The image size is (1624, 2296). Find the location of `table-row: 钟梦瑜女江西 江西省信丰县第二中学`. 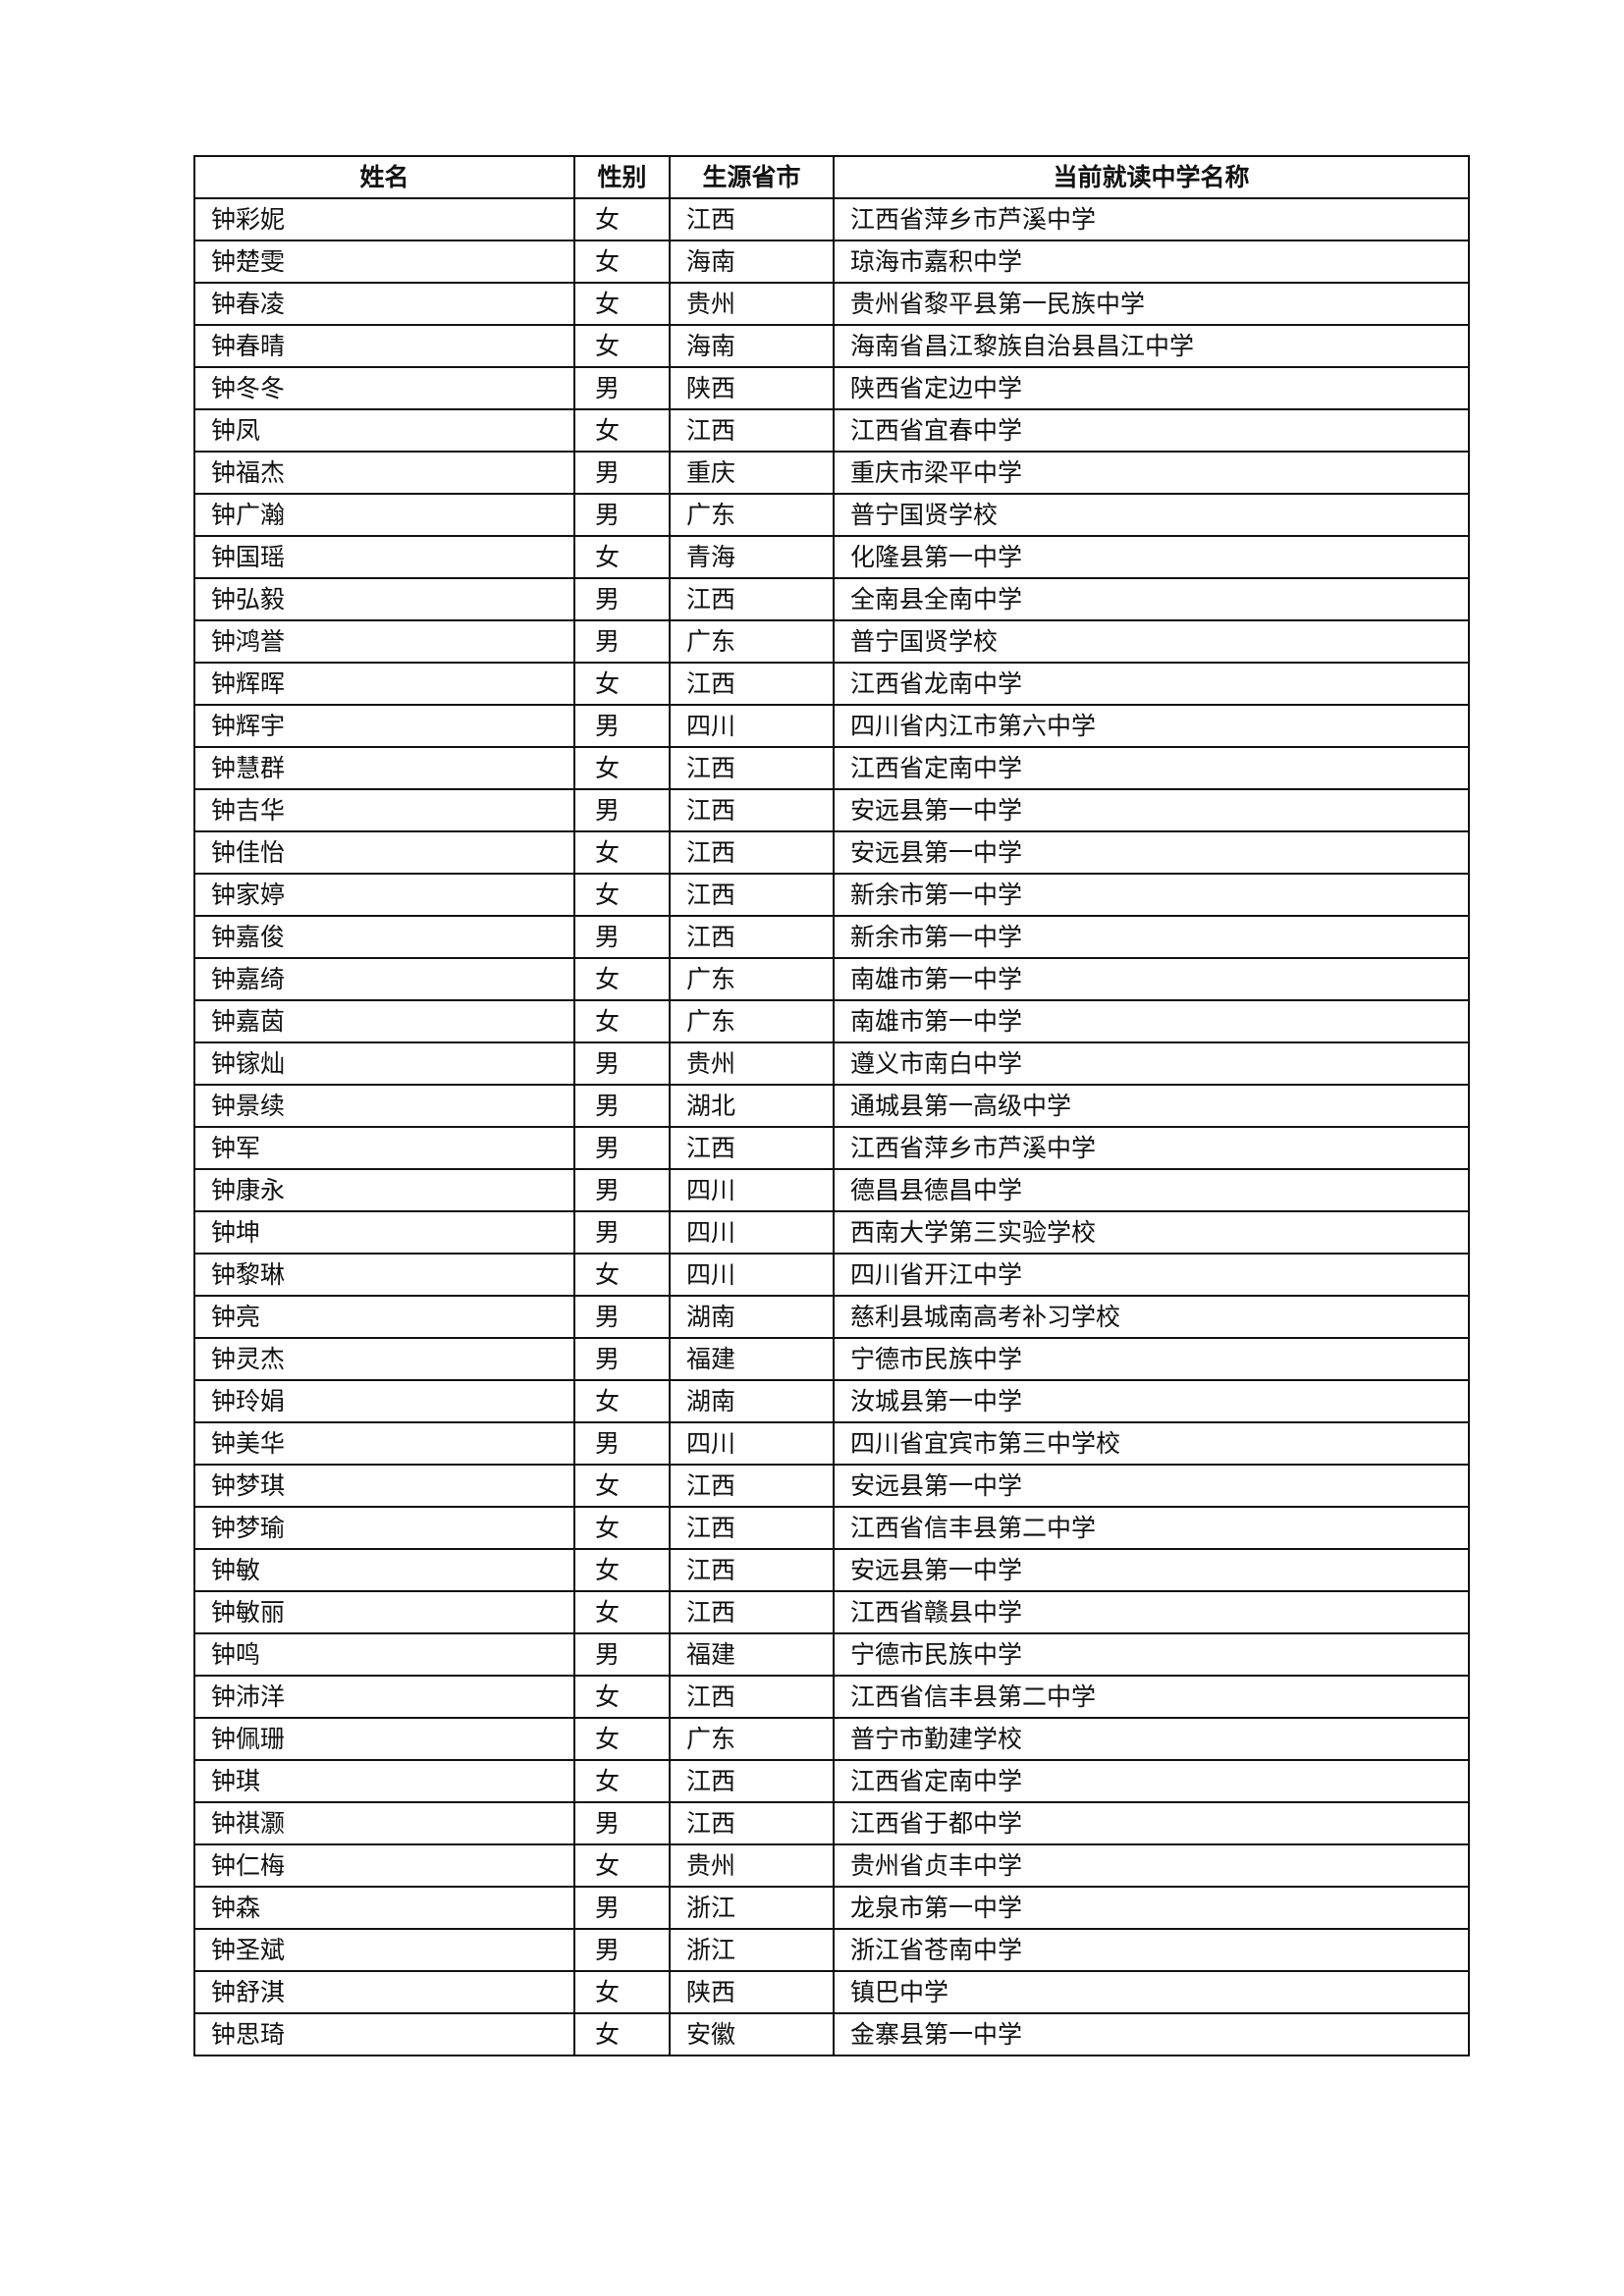

table-row: 钟梦瑜女江西 江西省信丰县第二中学 is located at coordinates (831, 1528).